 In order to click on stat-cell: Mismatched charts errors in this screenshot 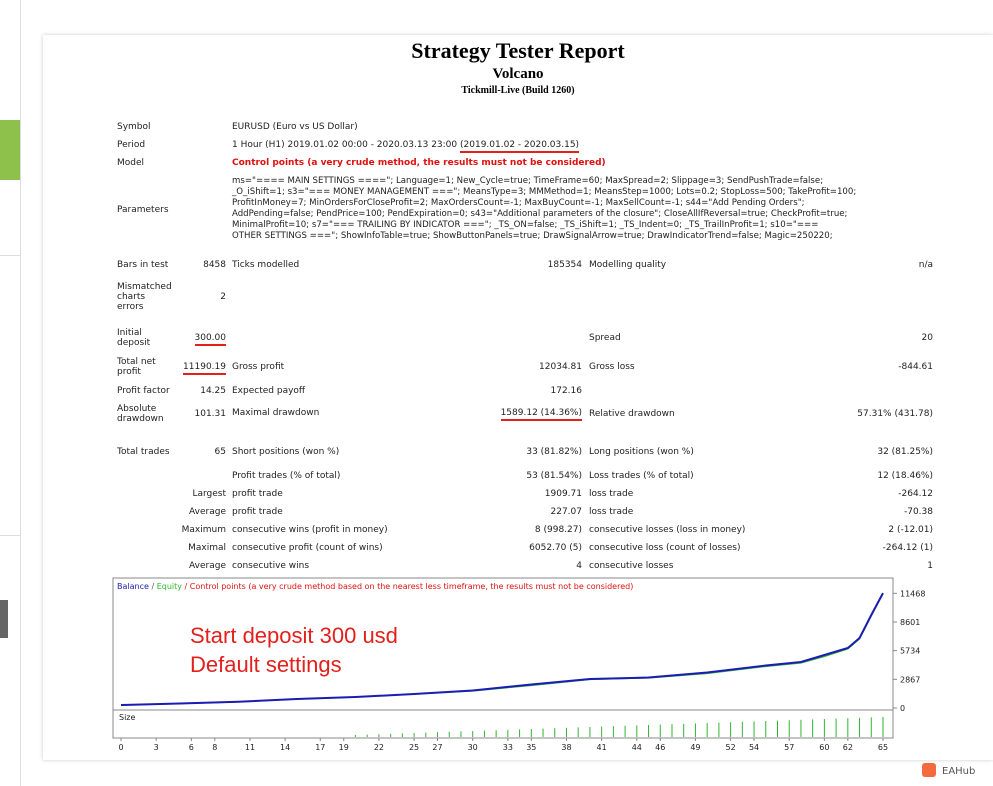, I will do `click(144, 297)`.